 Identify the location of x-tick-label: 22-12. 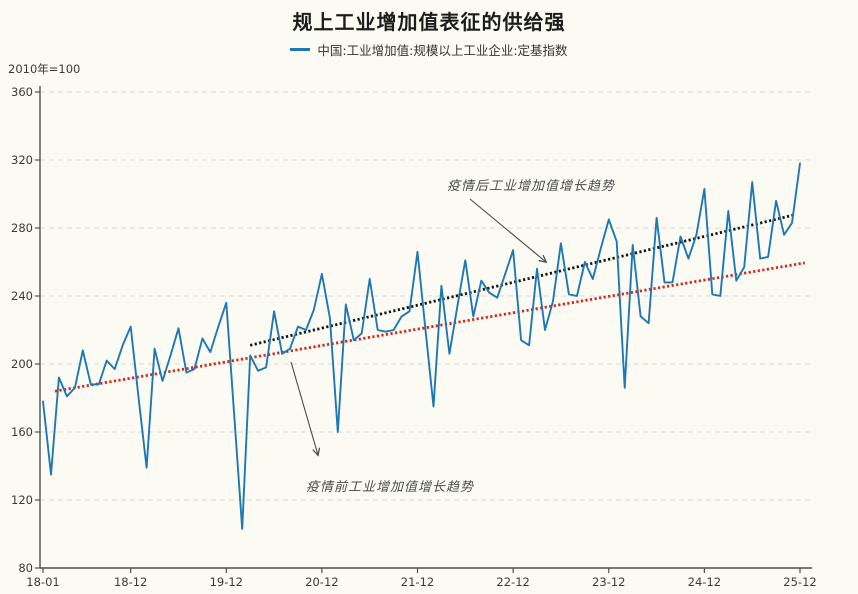
(512, 582).